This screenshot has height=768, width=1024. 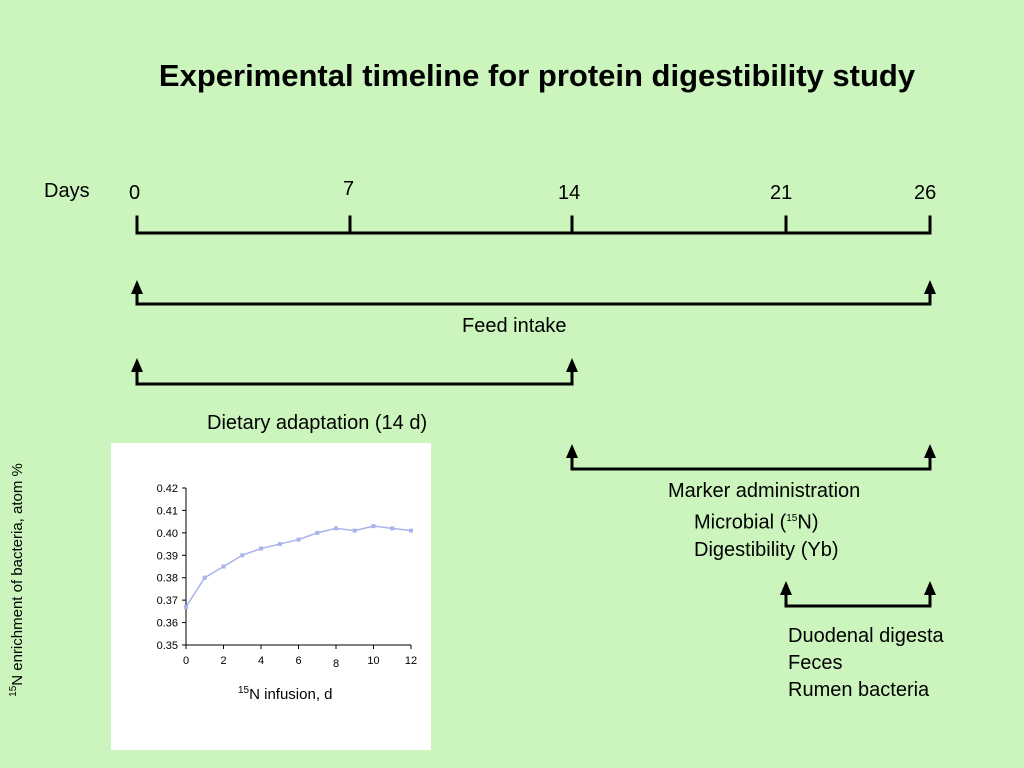 I want to click on chart-x-tick-label: 12, so click(x=411, y=661).